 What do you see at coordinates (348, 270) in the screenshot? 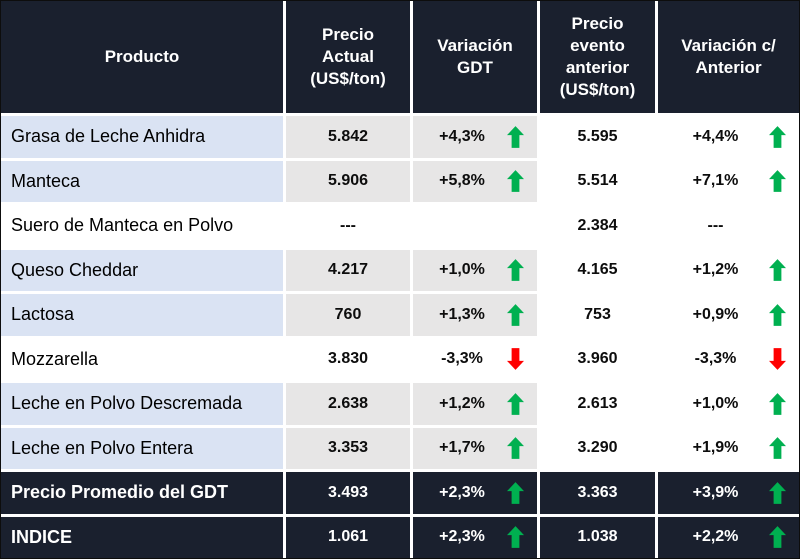
I see `precio-actual-cell: 4.217` at bounding box center [348, 270].